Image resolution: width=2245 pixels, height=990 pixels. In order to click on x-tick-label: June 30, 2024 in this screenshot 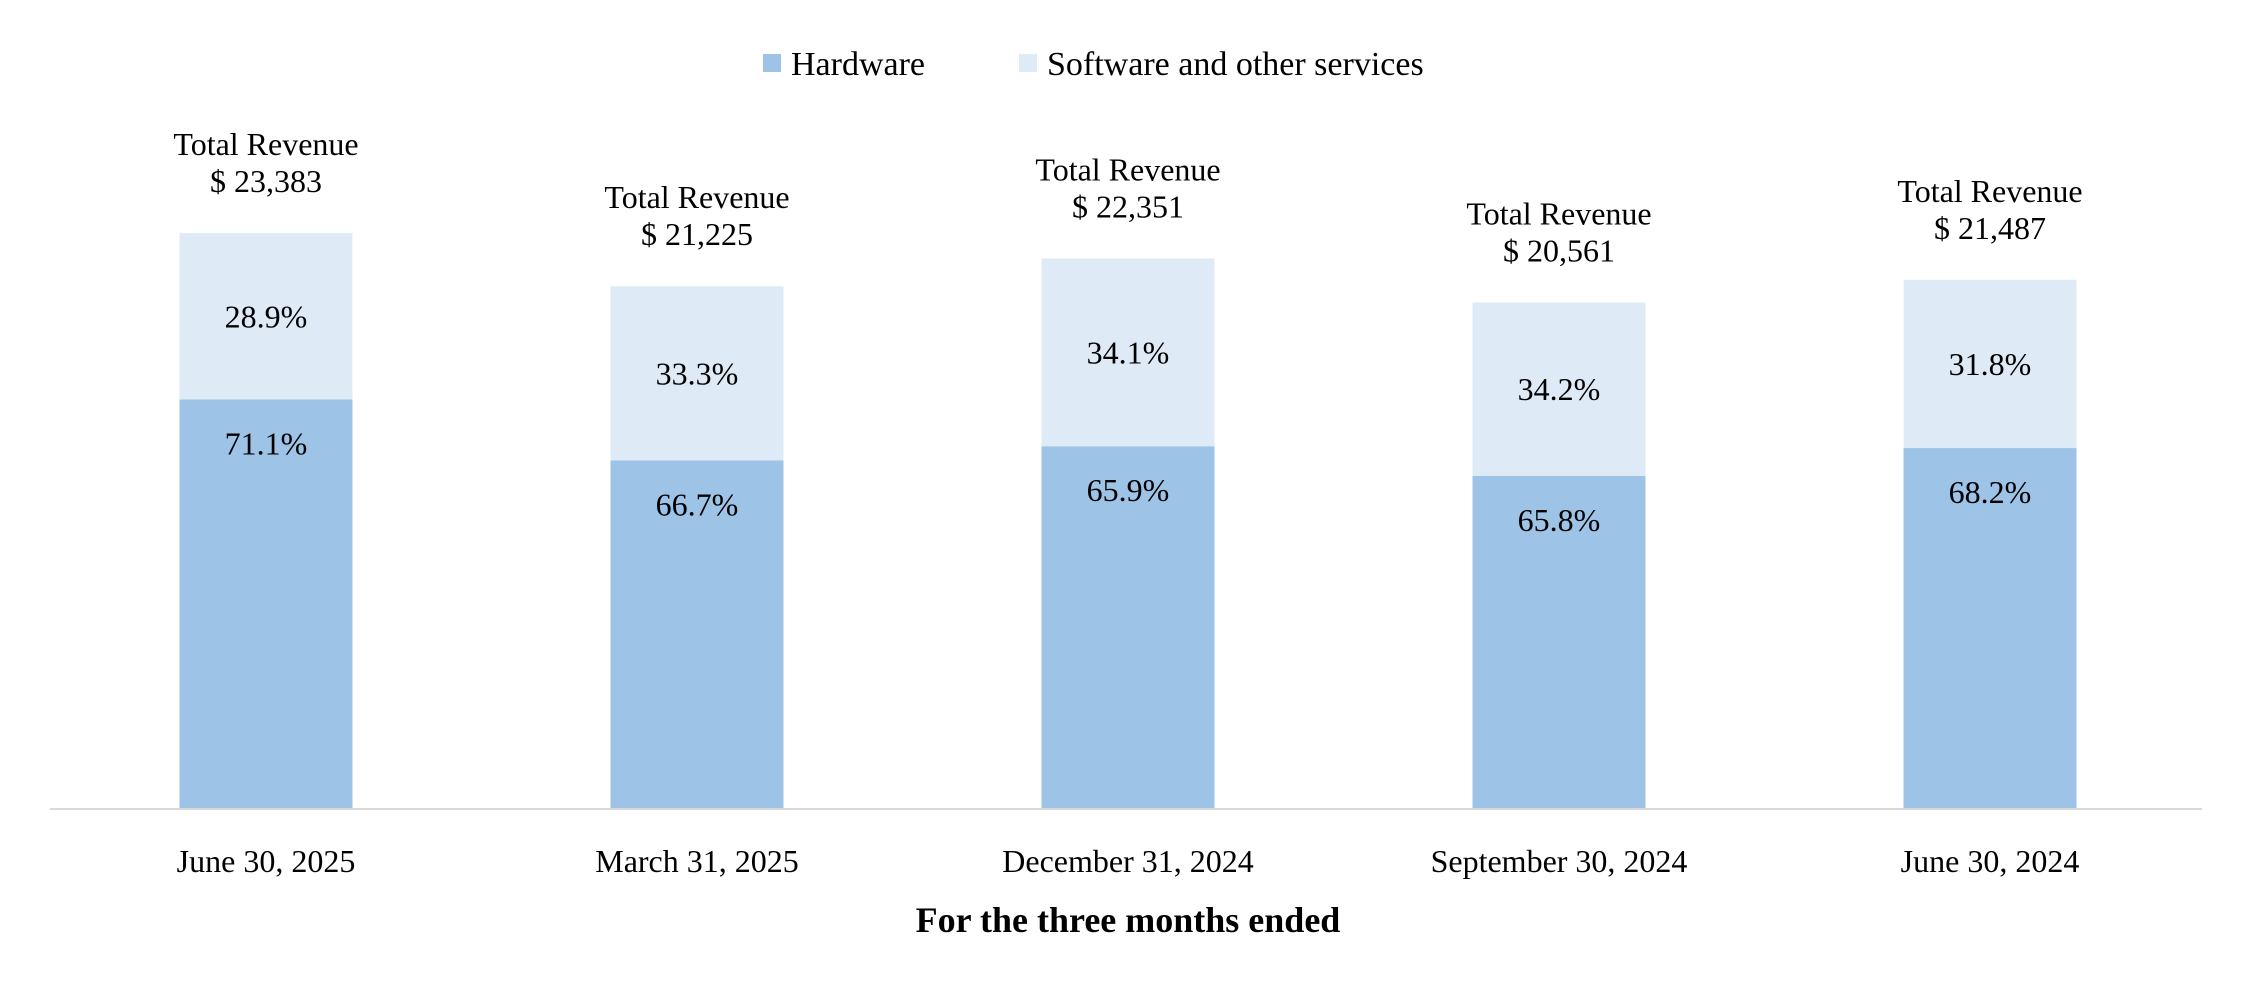, I will do `click(1990, 861)`.